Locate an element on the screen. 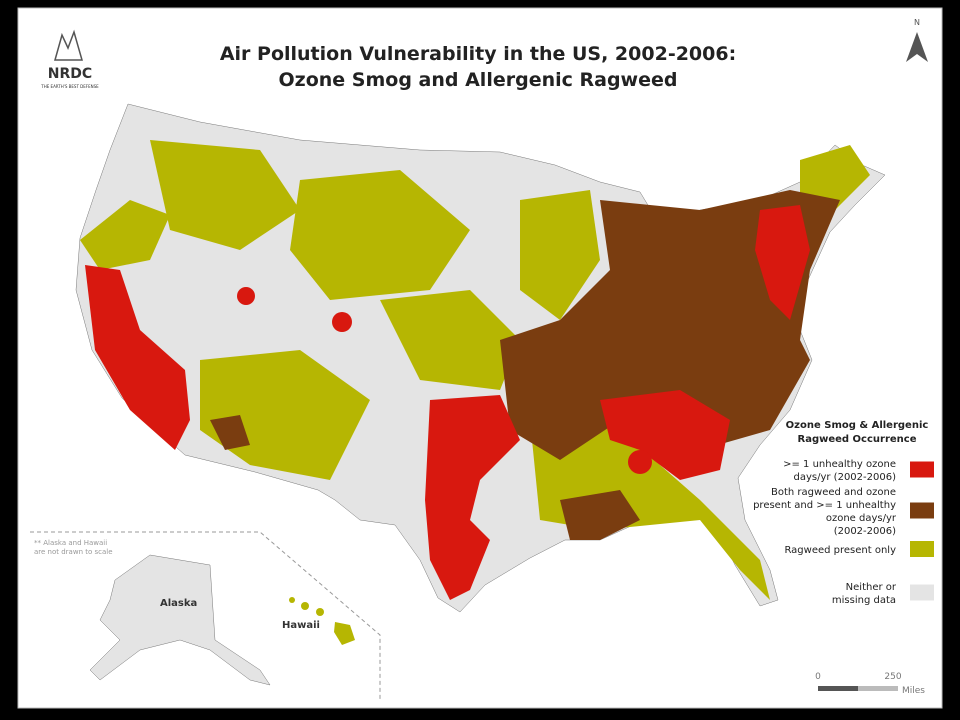  legend-title: Ozone Smog & Allergenic is located at coordinates (857, 425).